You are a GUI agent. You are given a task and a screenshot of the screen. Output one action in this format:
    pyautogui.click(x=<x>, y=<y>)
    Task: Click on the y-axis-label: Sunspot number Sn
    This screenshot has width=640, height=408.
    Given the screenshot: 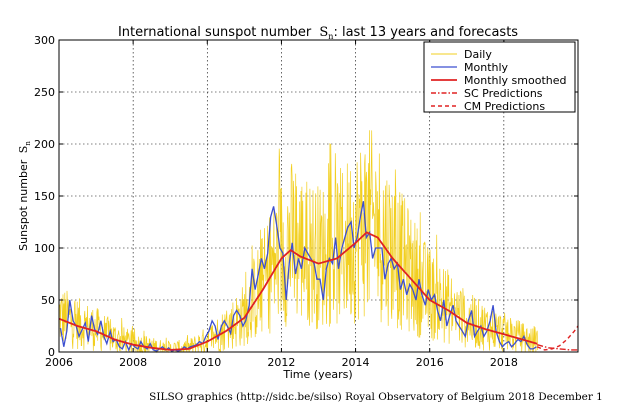 What is the action you would take?
    pyautogui.click(x=24, y=196)
    